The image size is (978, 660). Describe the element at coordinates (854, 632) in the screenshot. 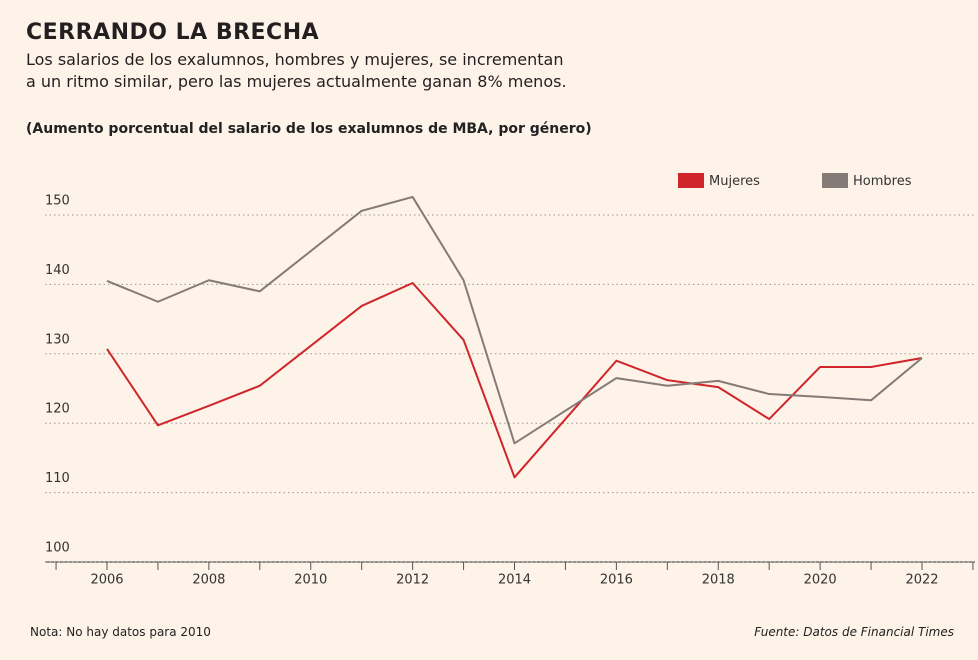

I see `source: Fuente: Datos de Financial Times` at that location.